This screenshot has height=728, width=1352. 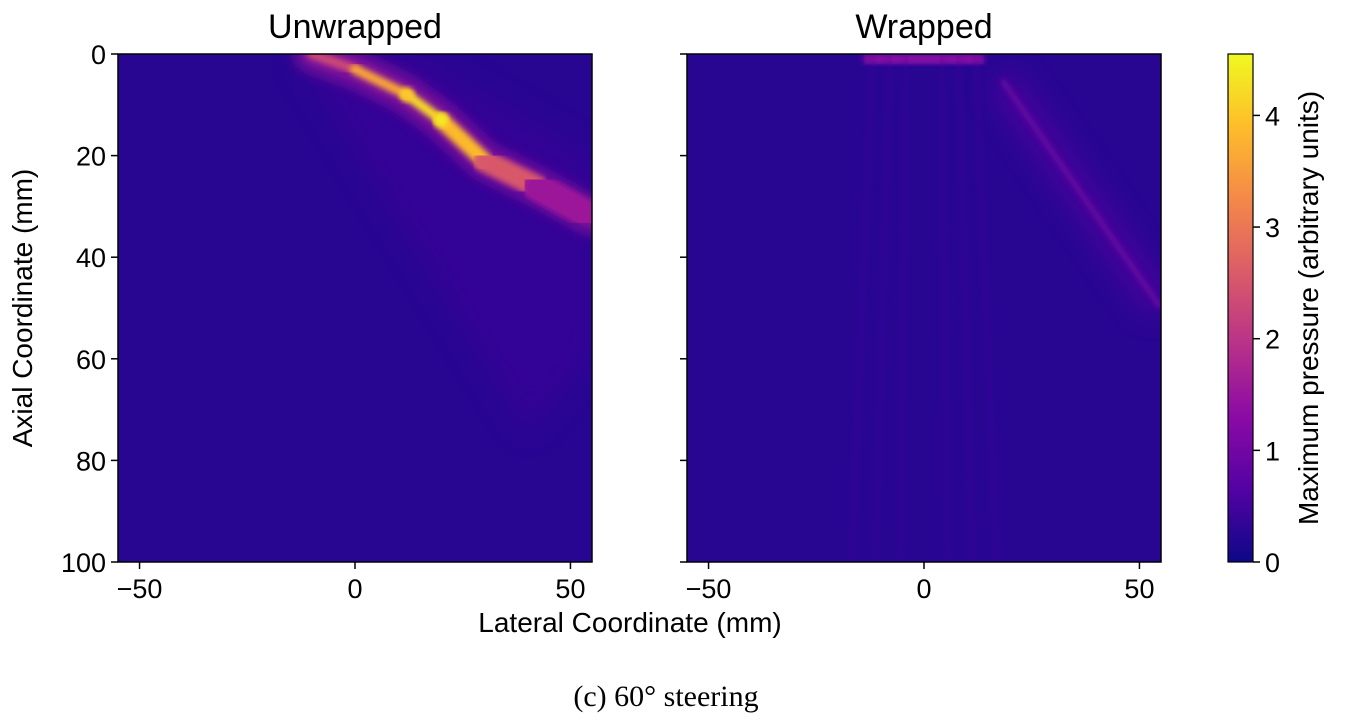 I want to click on panel-title-wrapped: Wrapped, so click(x=923, y=27).